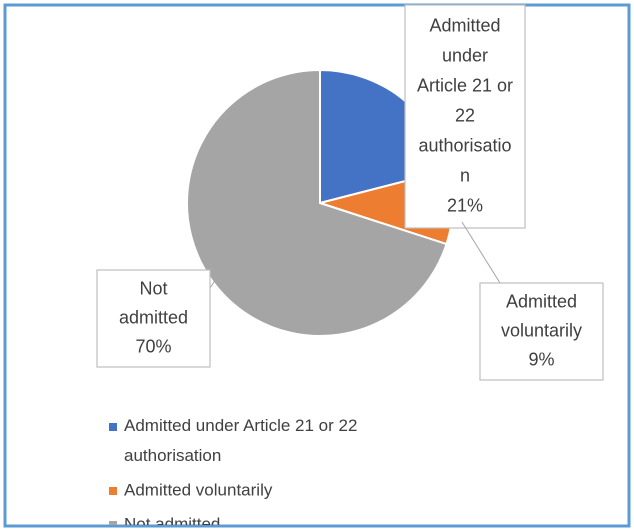 The width and height of the screenshot is (634, 531). Describe the element at coordinates (465, 205) in the screenshot. I see `data-label-value: 21%` at that location.